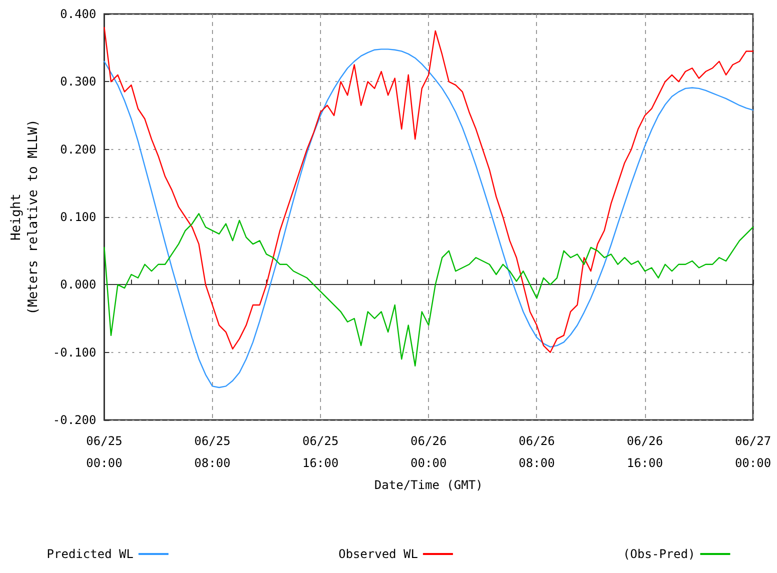 The image size is (777, 573). Describe the element at coordinates (428, 452) in the screenshot. I see `x-tick-label: 06/26 00:00` at that location.